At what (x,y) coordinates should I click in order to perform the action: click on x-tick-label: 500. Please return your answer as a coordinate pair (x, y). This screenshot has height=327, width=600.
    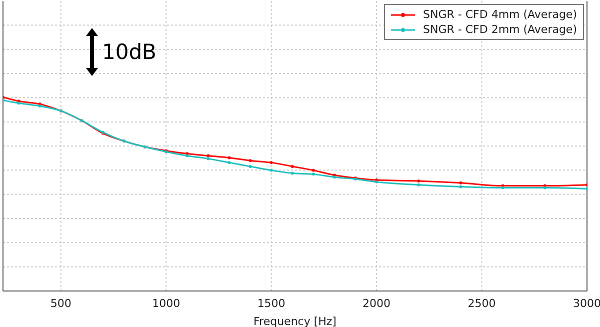
    Looking at the image, I should click on (61, 303).